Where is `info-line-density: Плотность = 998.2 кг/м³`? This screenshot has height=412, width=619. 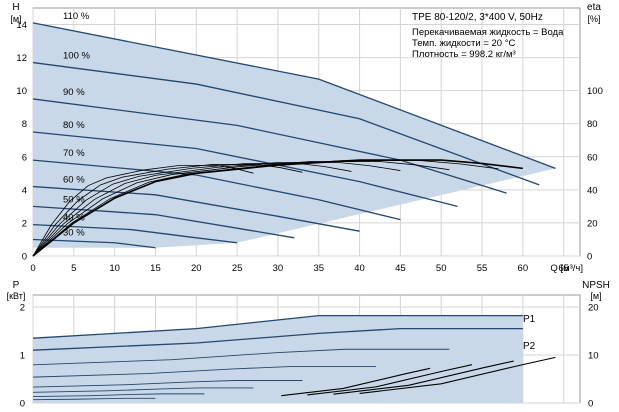 info-line-density: Плотность = 998.2 кг/м³ is located at coordinates (464, 54).